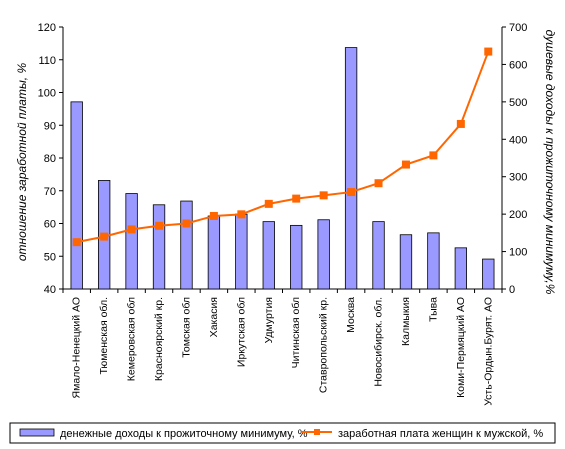  Describe the element at coordinates (47, 94) in the screenshot. I see `y-left-tick-label: 100` at that location.